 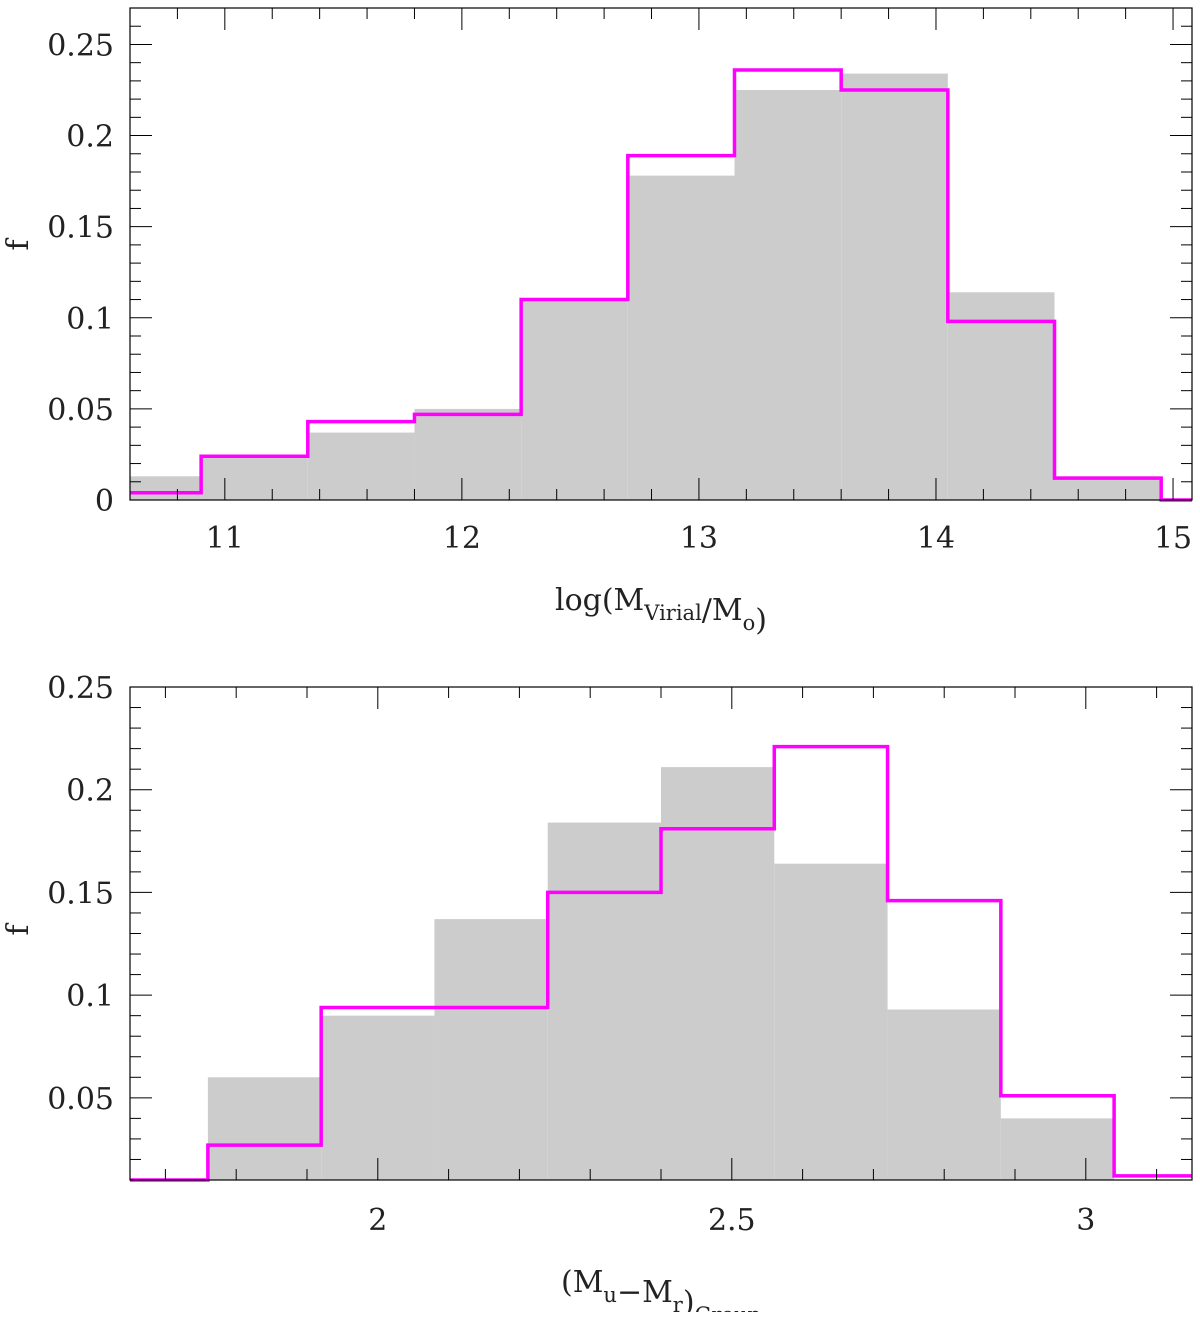 I want to click on x-tick-label: 15, so click(x=1173, y=538).